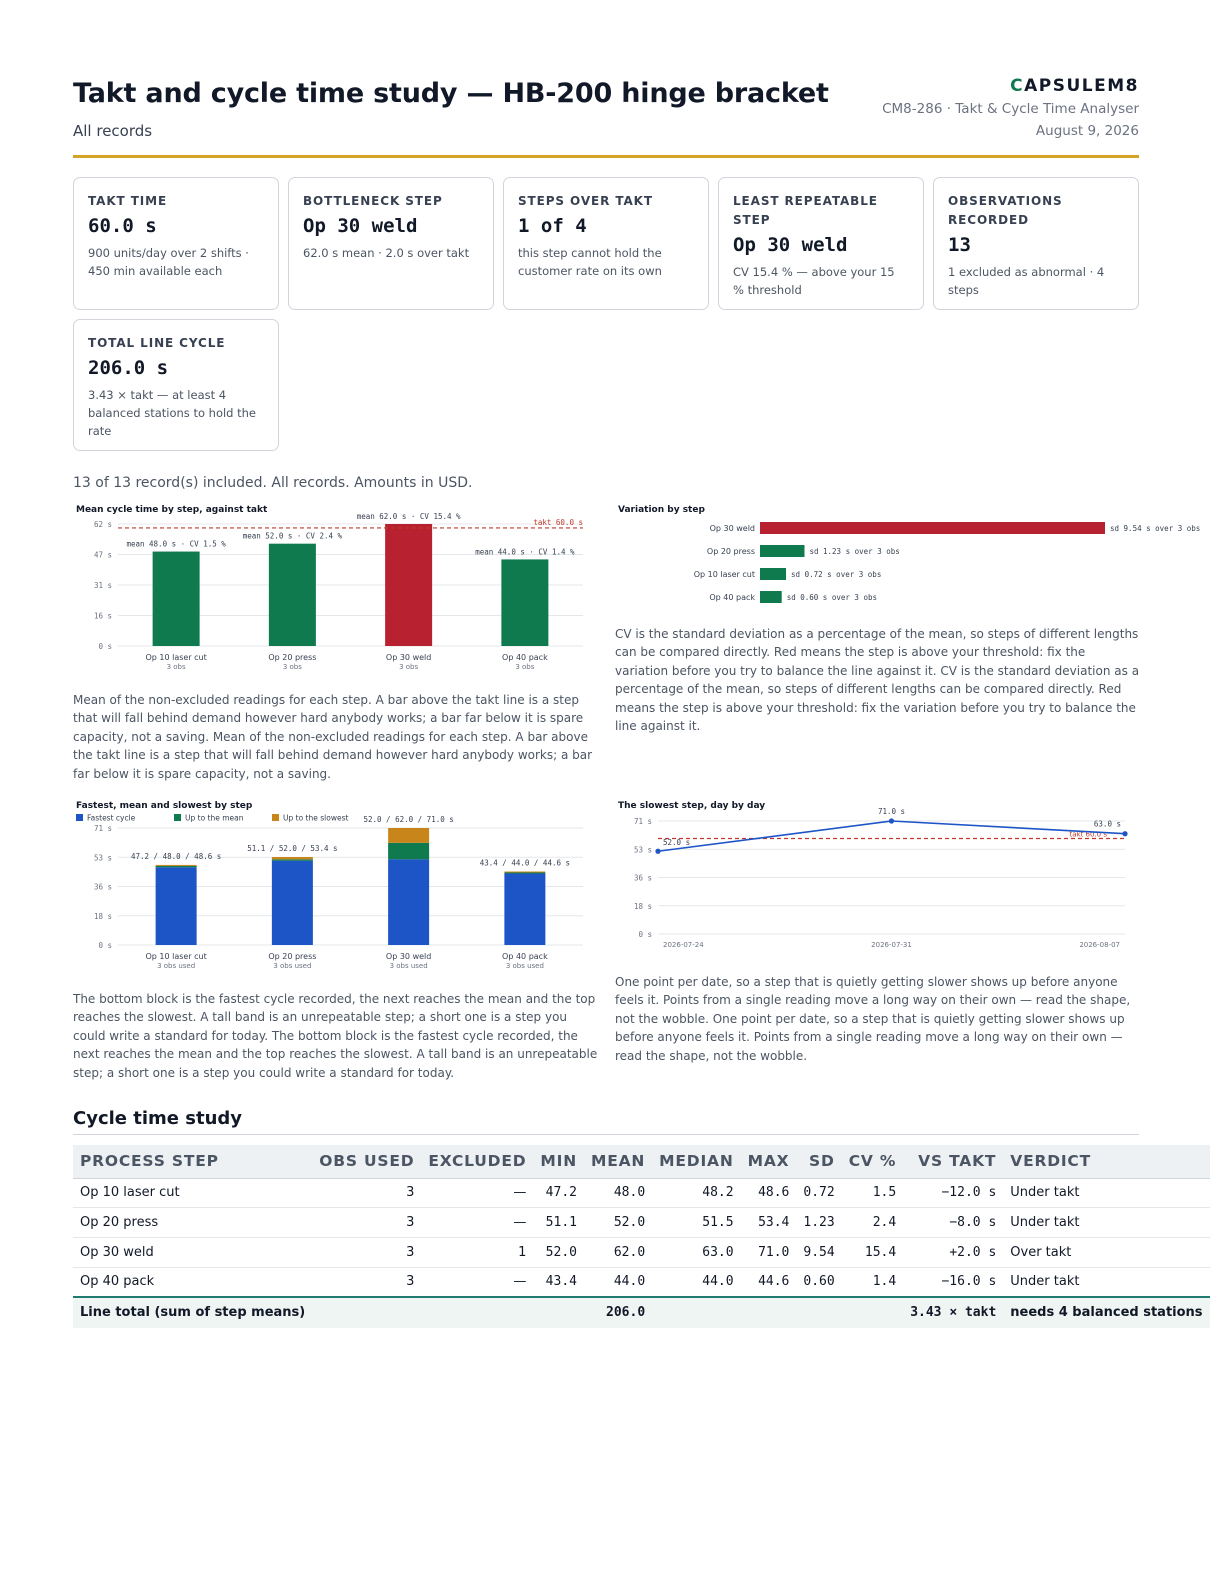 This screenshot has height=1584, width=1224. I want to click on col-vs-takt: VS TAKT, so click(953, 1162).